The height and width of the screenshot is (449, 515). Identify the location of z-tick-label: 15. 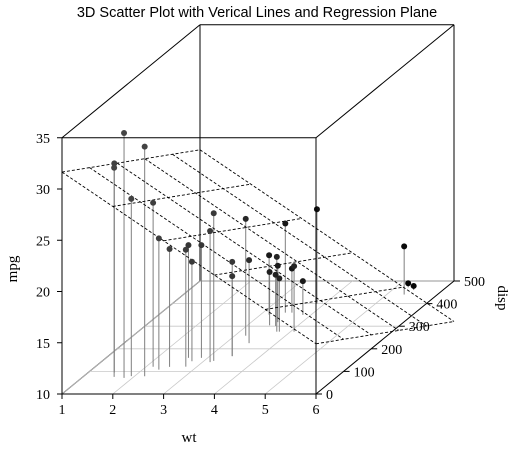
(43, 344).